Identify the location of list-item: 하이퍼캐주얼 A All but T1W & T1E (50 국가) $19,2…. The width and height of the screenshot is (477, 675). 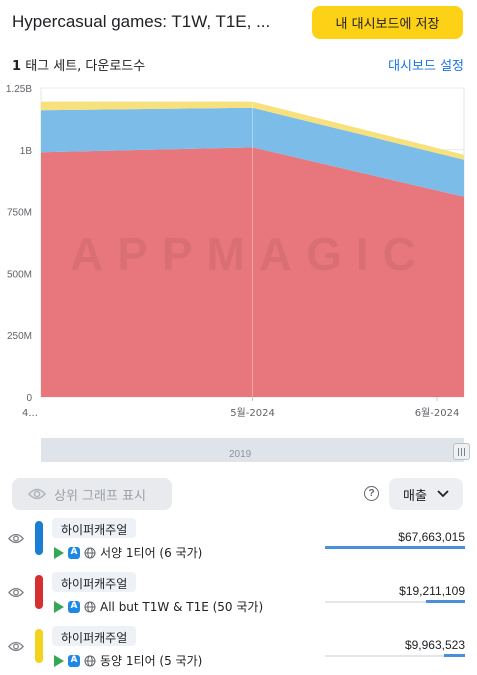
(238, 599).